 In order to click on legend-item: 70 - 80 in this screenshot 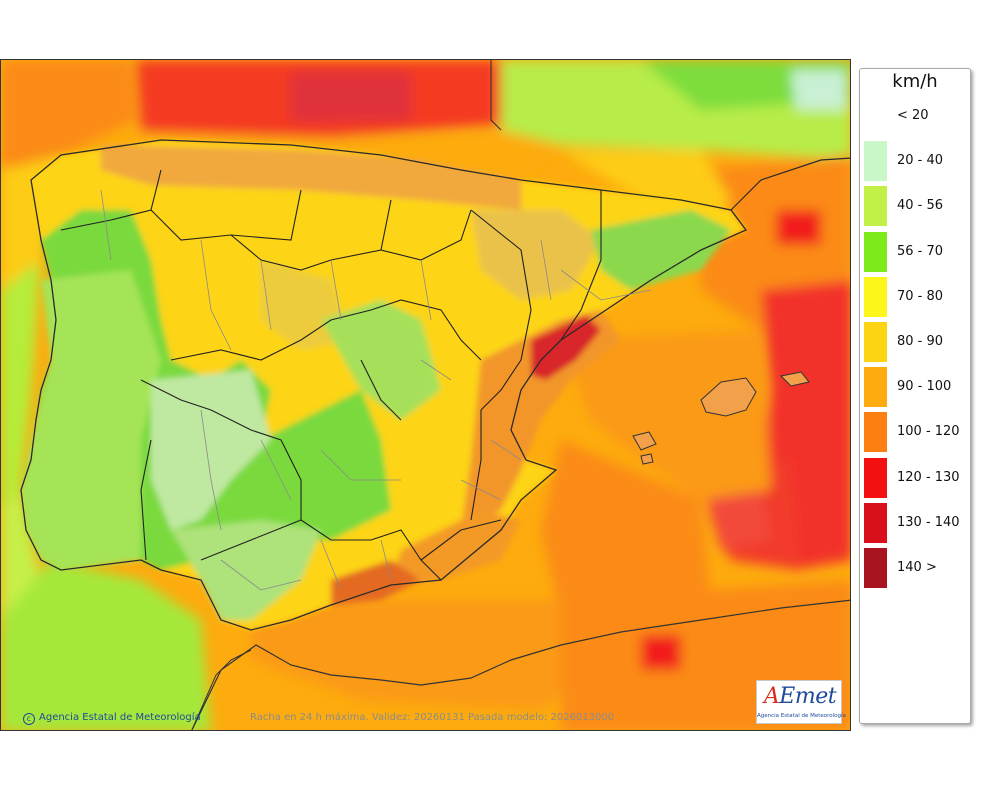, I will do `click(916, 296)`.